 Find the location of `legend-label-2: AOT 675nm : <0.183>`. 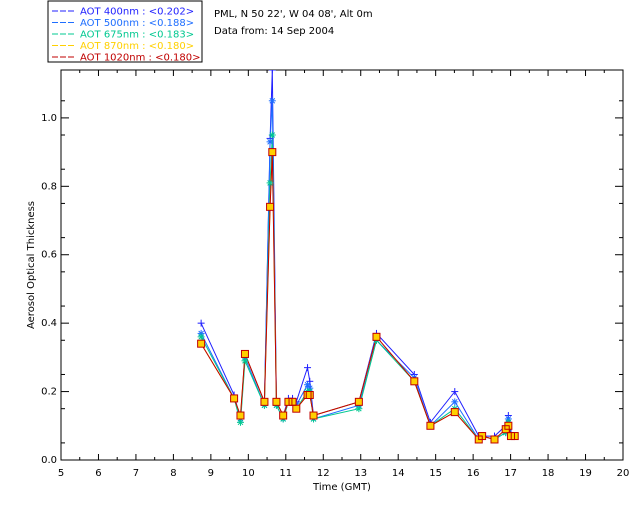

legend-label-2: AOT 675nm : <0.183> is located at coordinates (137, 35).